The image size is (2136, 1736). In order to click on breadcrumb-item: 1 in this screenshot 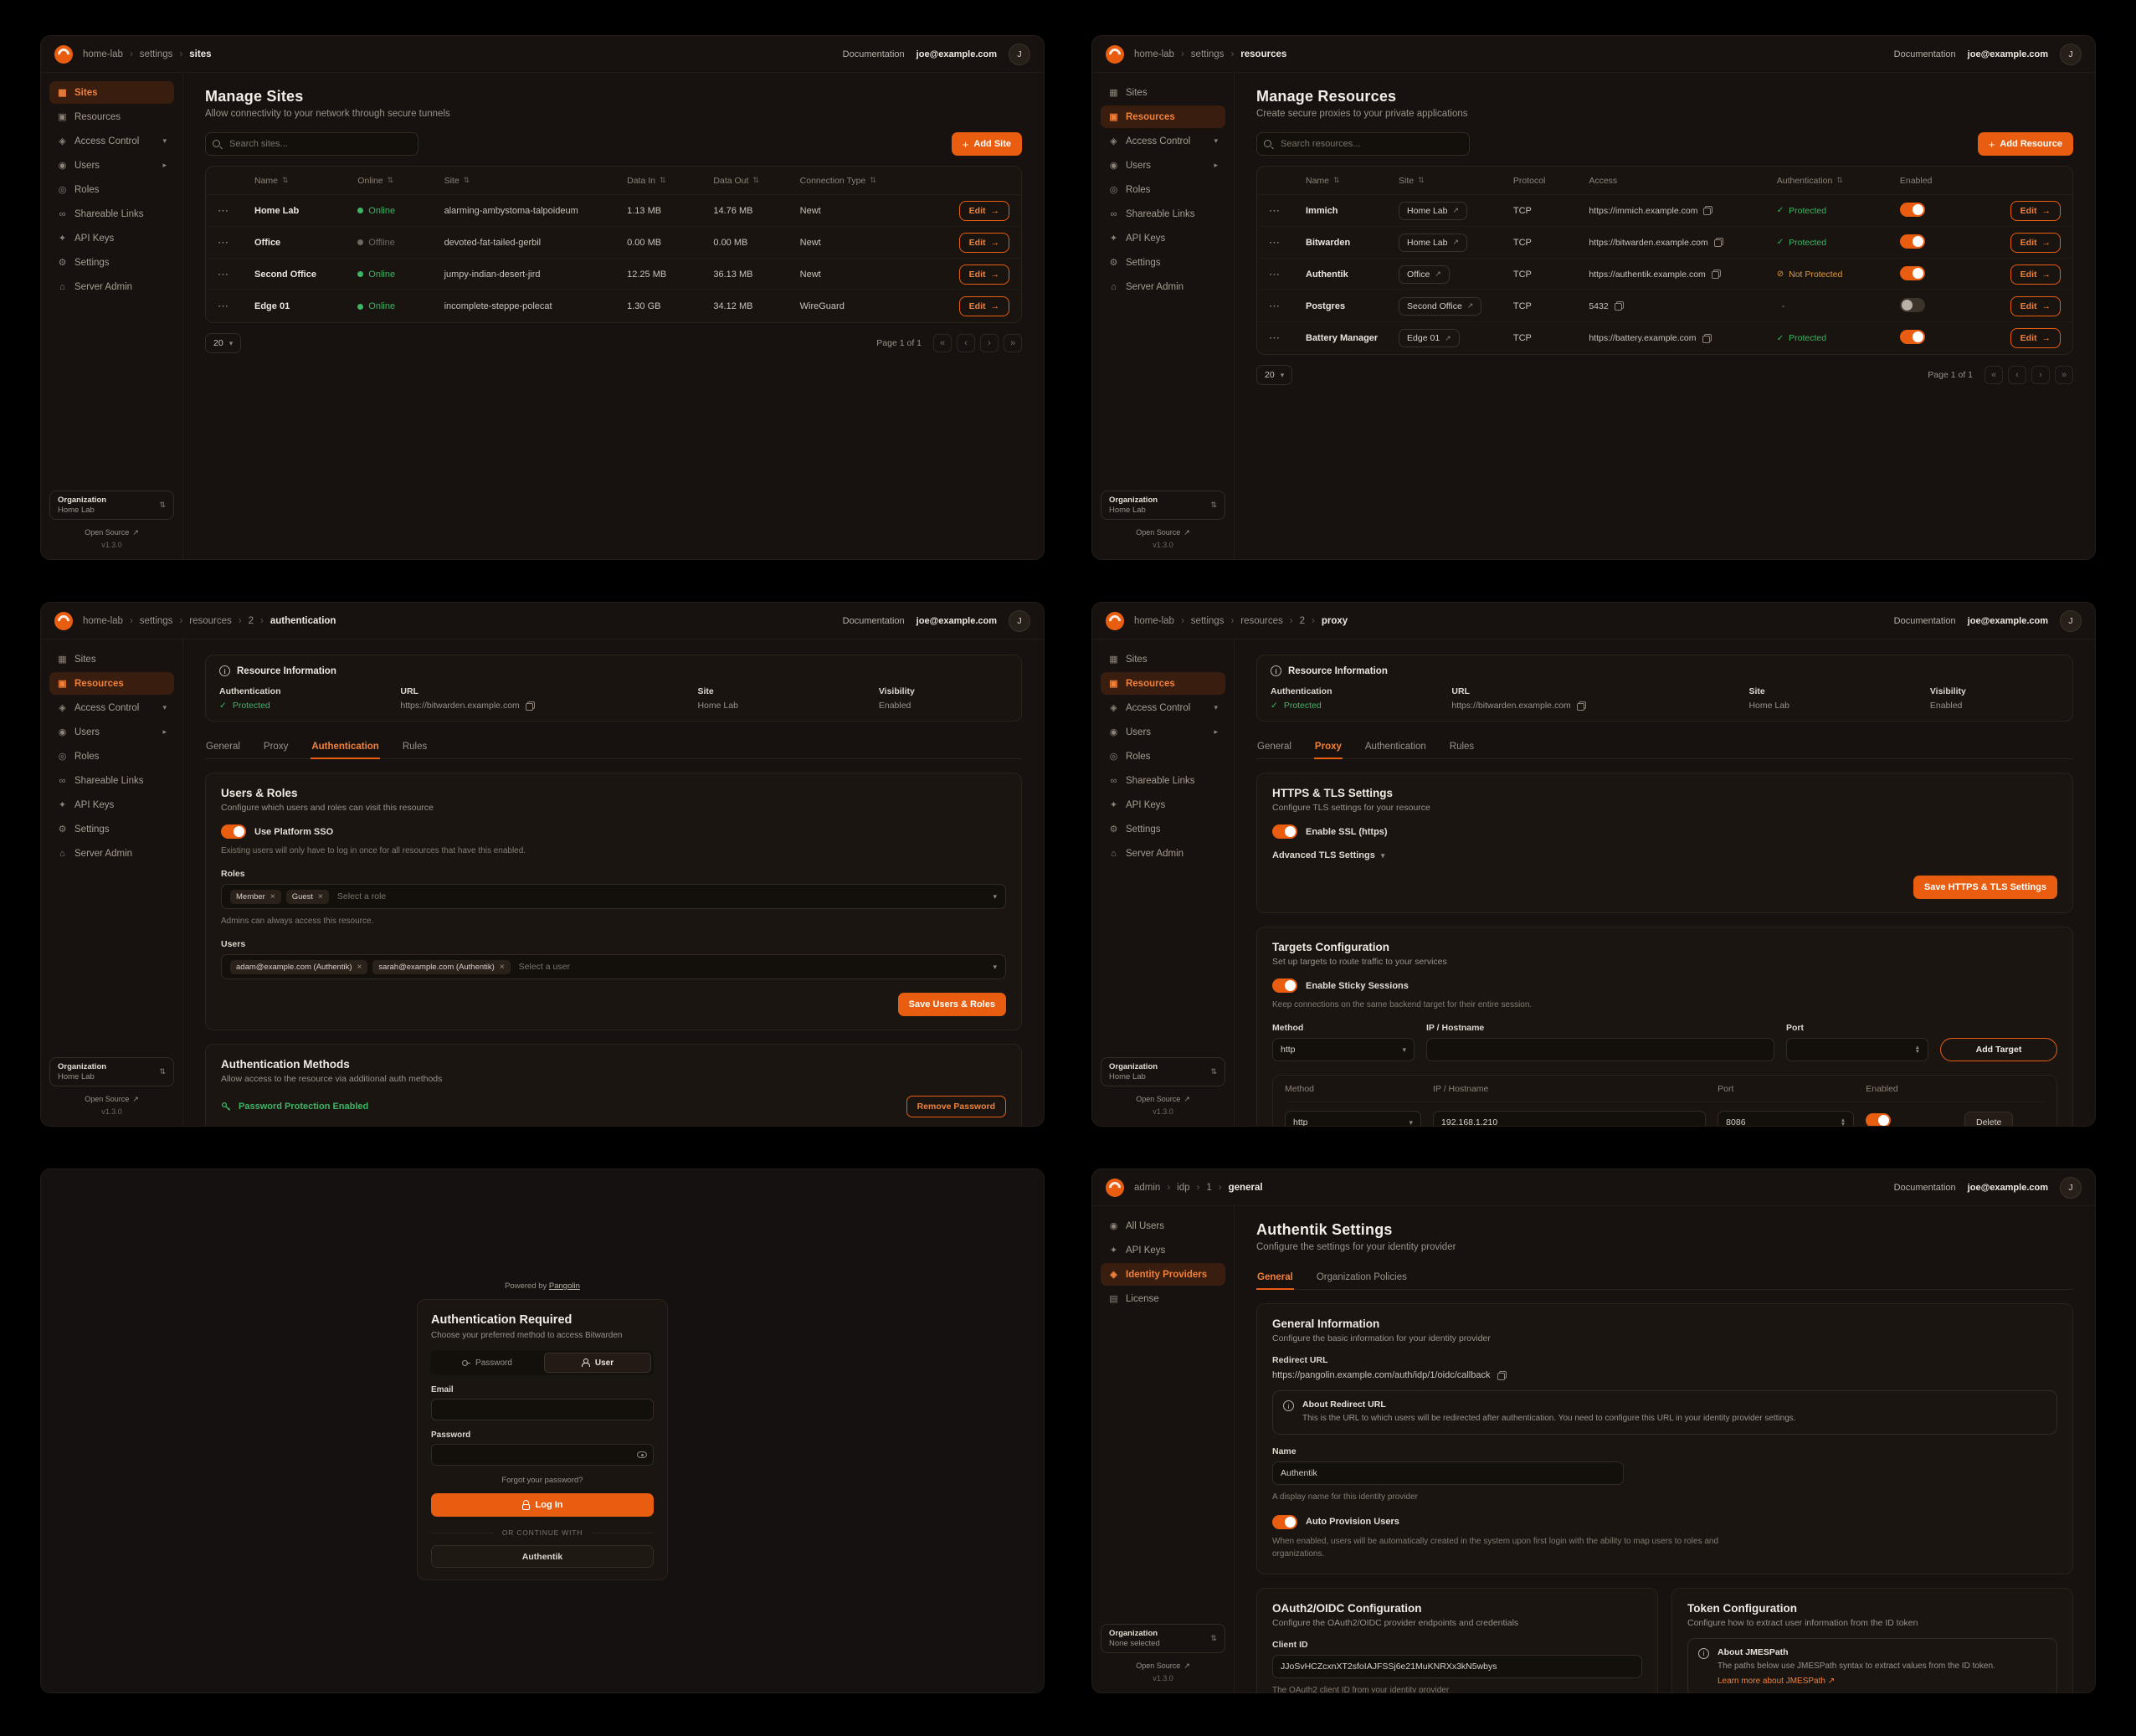, I will do `click(1200, 1188)`.